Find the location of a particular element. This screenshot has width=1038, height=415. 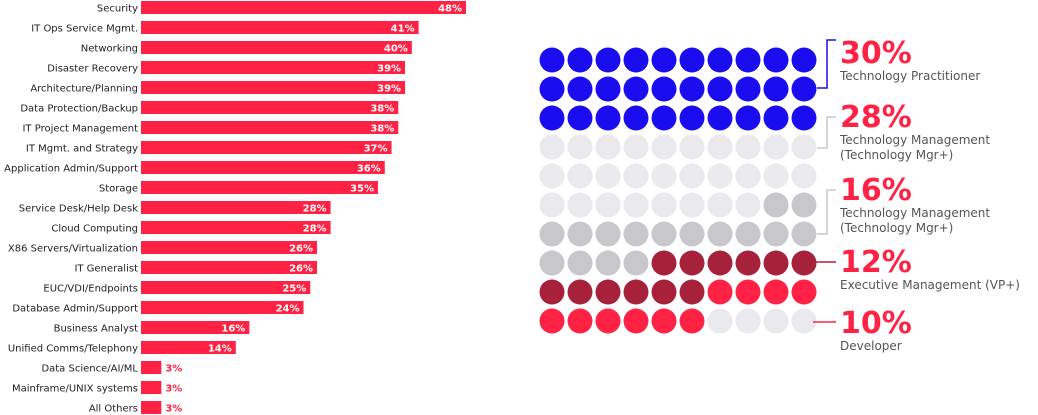

waffle-percent-label: 28% is located at coordinates (876, 117).